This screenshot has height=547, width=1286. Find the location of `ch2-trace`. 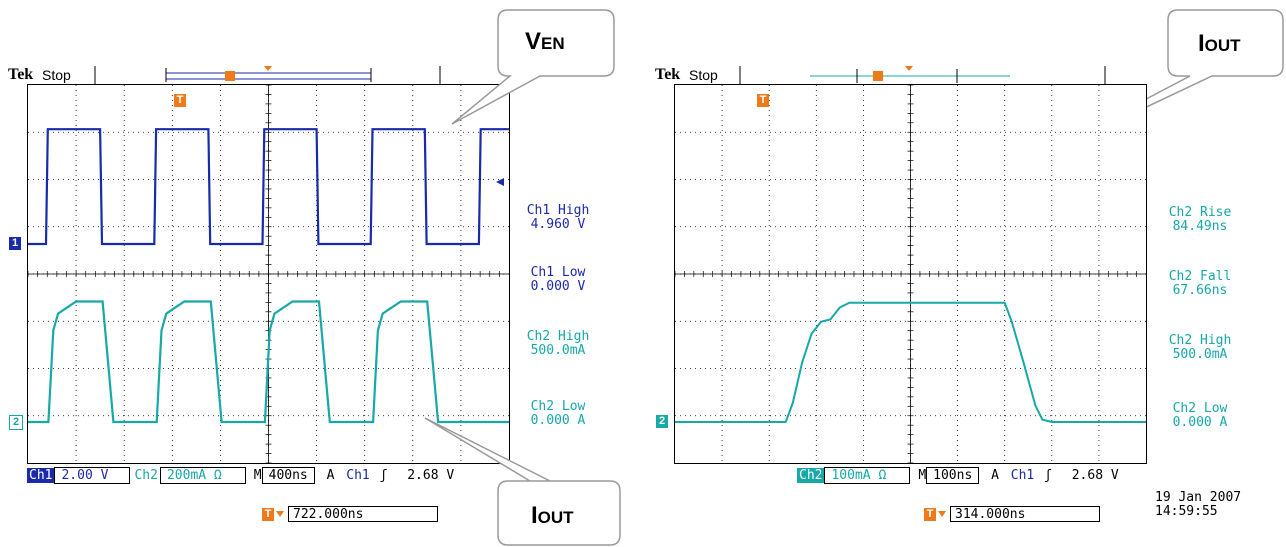

ch2-trace is located at coordinates (268, 362).